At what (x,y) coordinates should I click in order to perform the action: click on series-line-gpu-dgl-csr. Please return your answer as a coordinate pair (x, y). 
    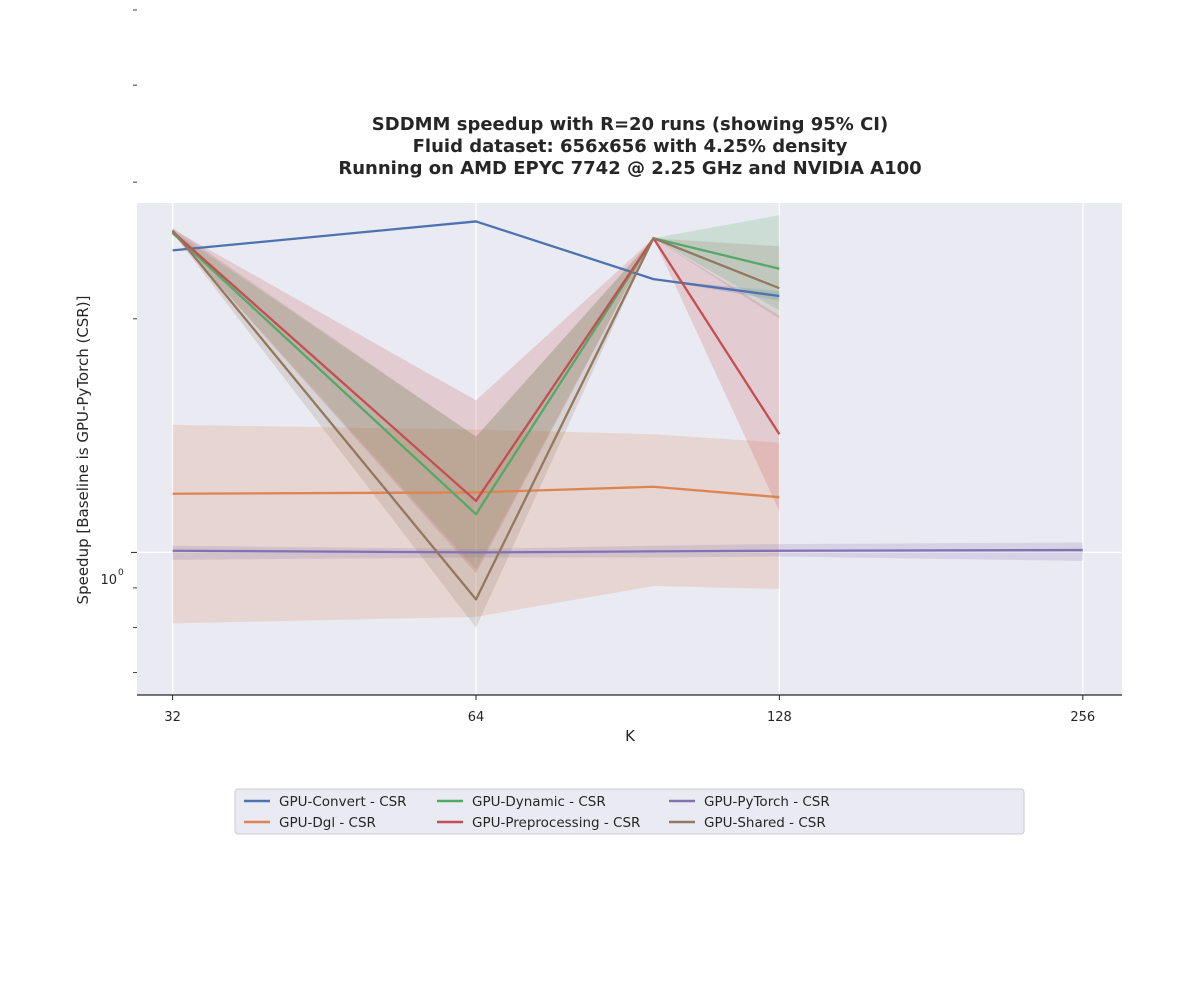
    Looking at the image, I should click on (476, 492).